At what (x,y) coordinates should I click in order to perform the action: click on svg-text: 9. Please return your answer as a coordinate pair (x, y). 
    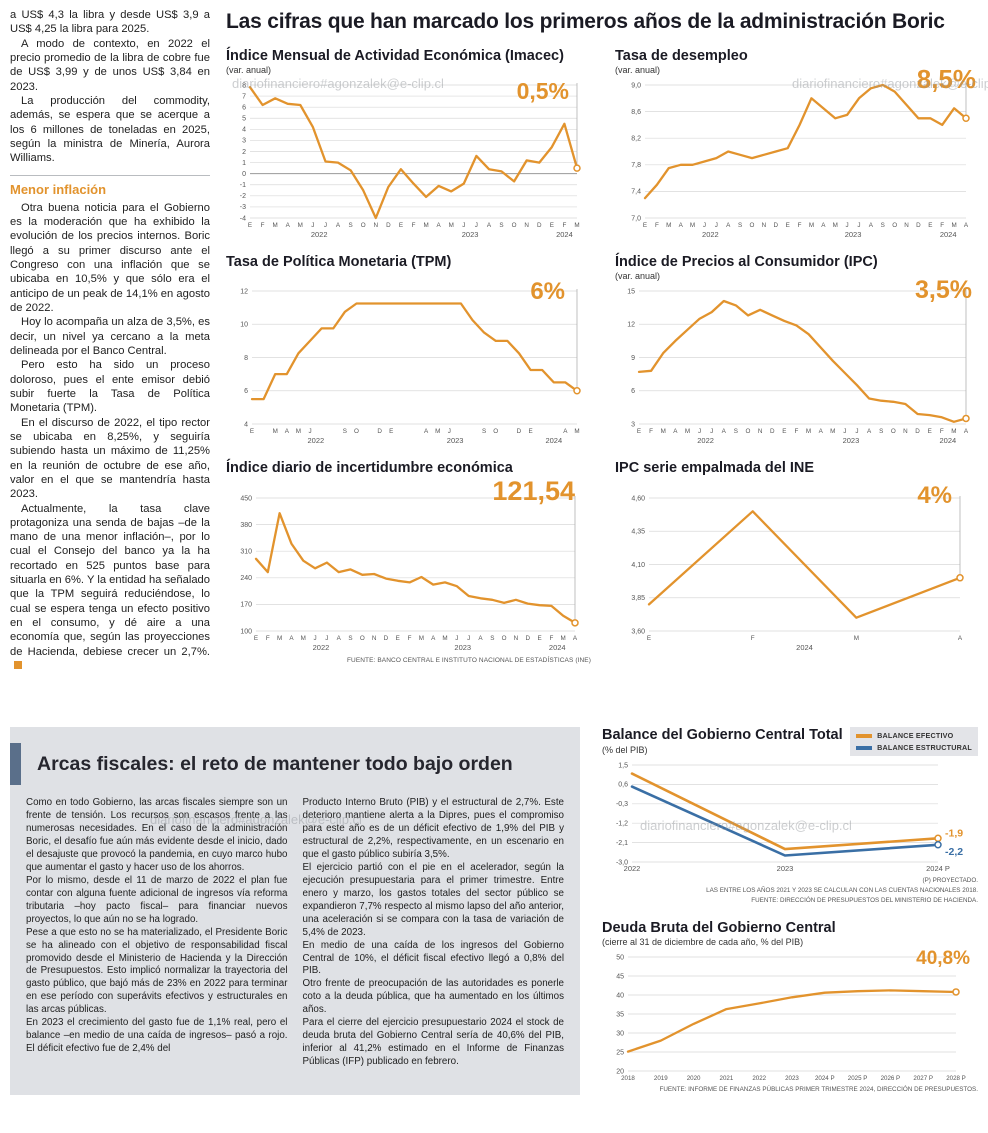
    Looking at the image, I should click on (633, 358).